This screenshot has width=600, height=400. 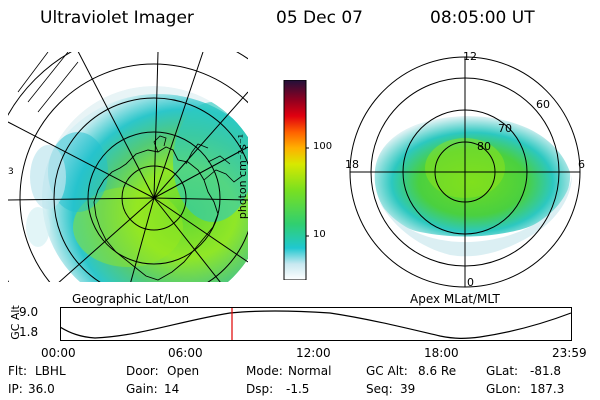 I want to click on edge-mark: 3, so click(x=11, y=172).